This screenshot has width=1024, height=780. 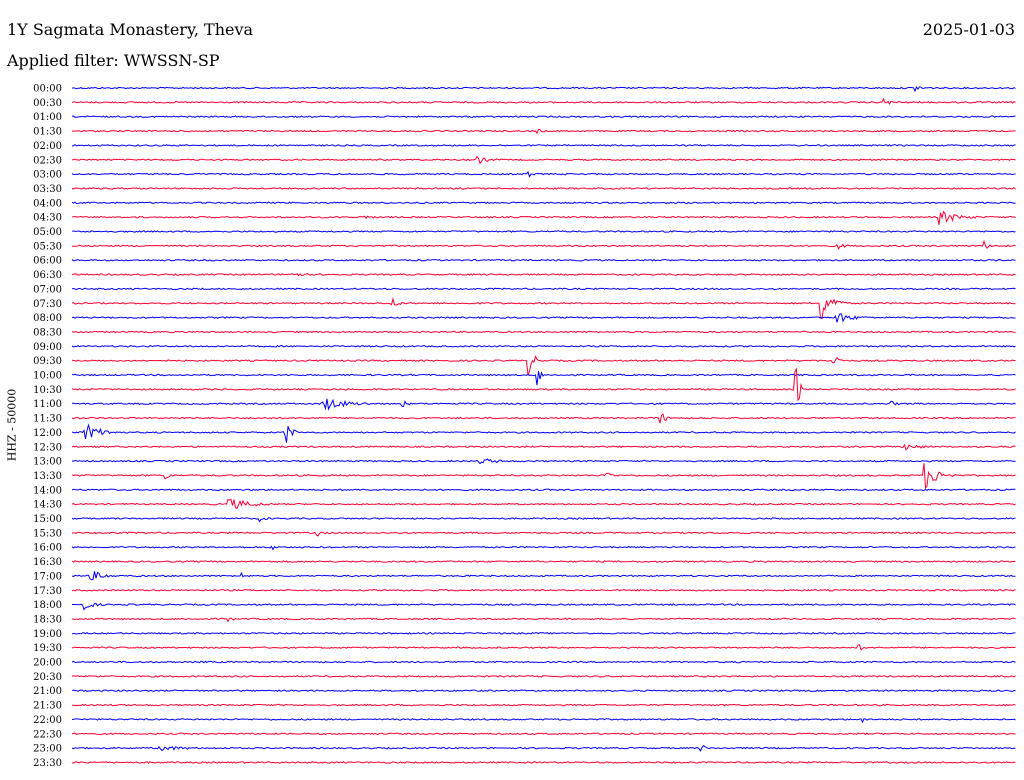 I want to click on time-tick-label: 11:30, so click(x=47, y=419).